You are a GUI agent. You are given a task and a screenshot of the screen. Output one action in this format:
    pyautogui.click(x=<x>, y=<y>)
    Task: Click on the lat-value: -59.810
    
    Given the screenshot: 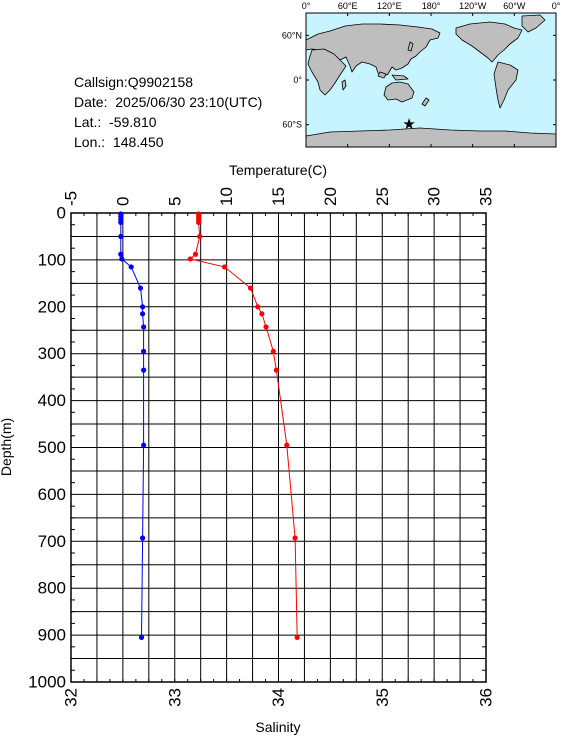 What is the action you would take?
    pyautogui.click(x=133, y=122)
    